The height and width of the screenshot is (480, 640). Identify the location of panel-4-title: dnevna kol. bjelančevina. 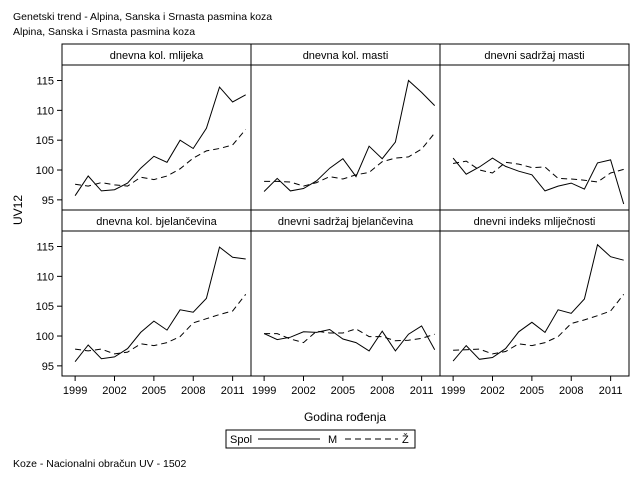
(156, 222).